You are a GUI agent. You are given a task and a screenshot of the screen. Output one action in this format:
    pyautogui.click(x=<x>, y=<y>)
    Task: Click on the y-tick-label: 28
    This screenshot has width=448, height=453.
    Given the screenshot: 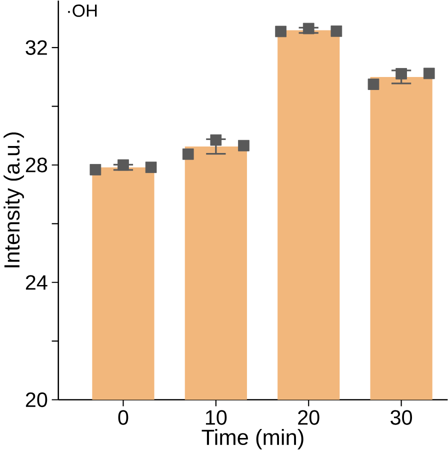 What is the action you would take?
    pyautogui.click(x=36, y=165)
    